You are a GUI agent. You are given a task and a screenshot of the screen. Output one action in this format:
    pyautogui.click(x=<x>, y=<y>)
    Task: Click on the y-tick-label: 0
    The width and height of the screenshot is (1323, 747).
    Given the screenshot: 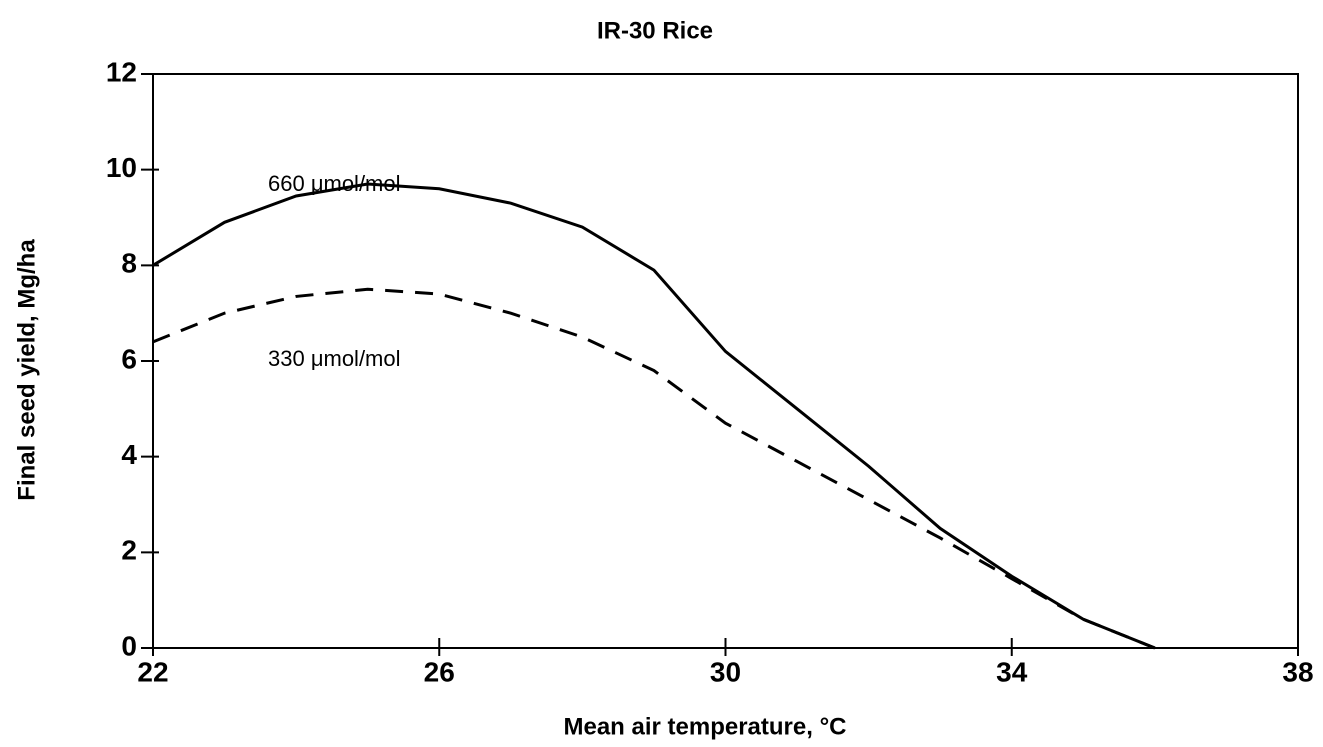 What is the action you would take?
    pyautogui.click(x=129, y=645)
    